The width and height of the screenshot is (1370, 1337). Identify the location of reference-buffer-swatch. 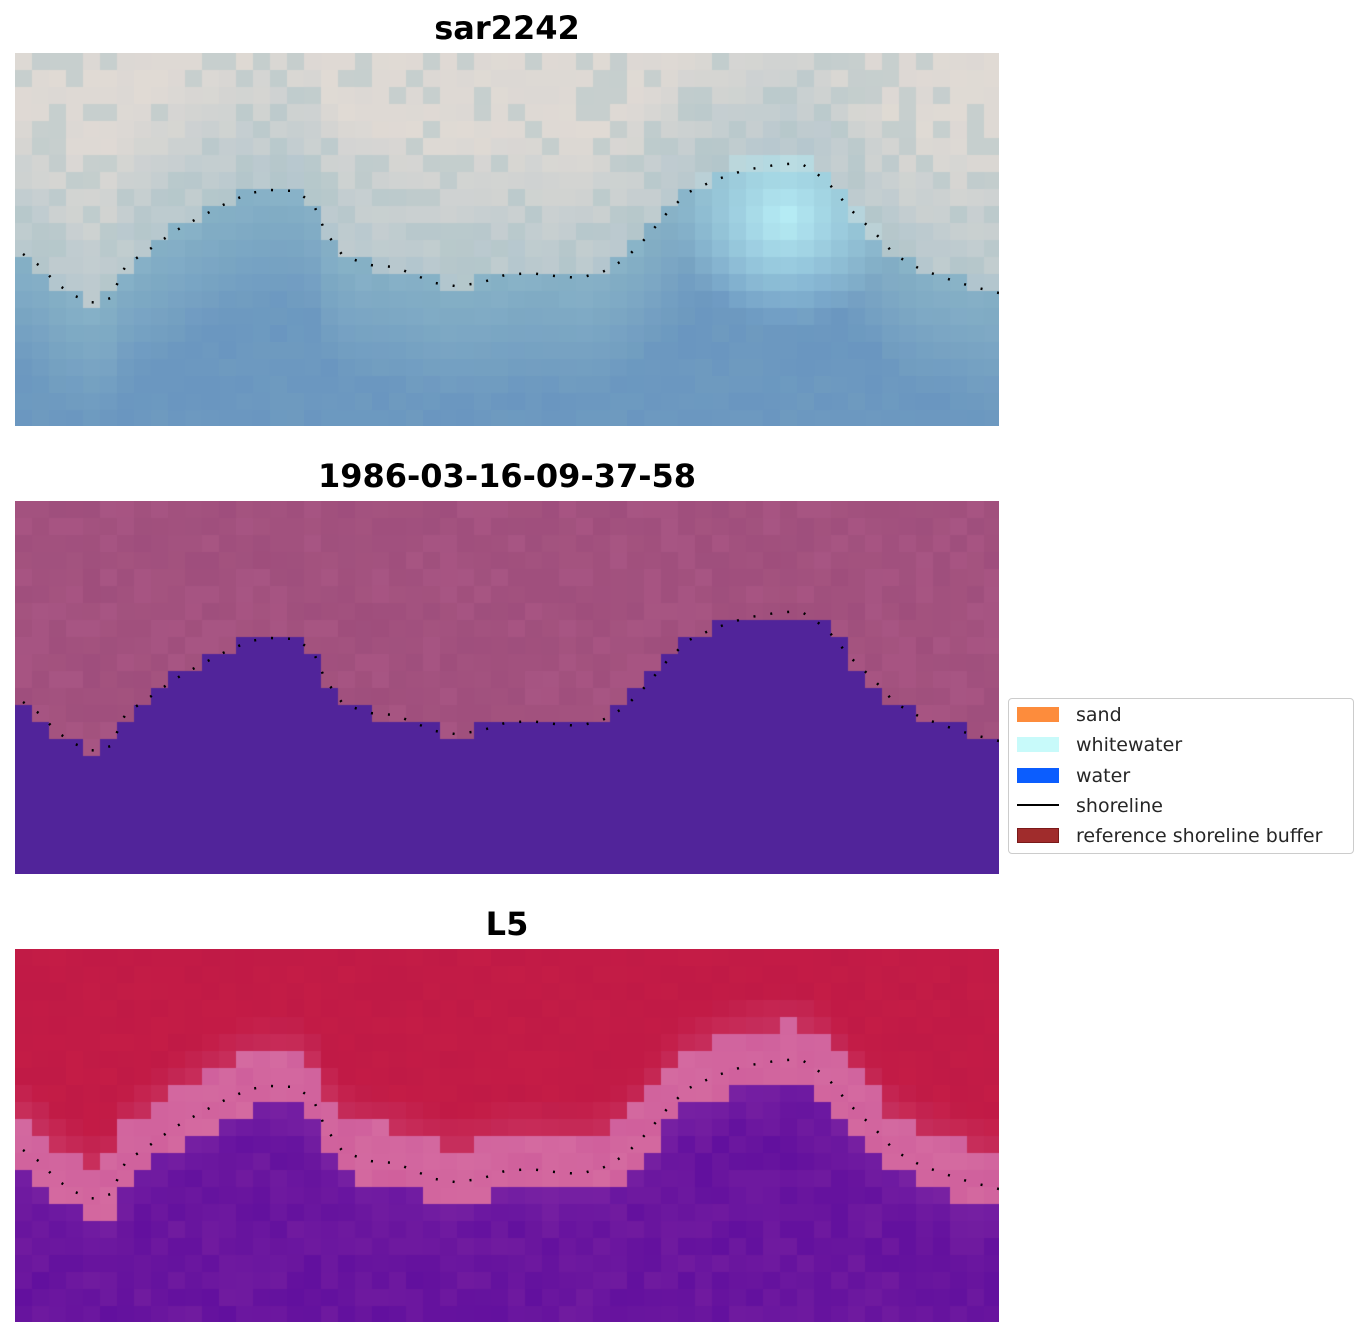
(1038, 835).